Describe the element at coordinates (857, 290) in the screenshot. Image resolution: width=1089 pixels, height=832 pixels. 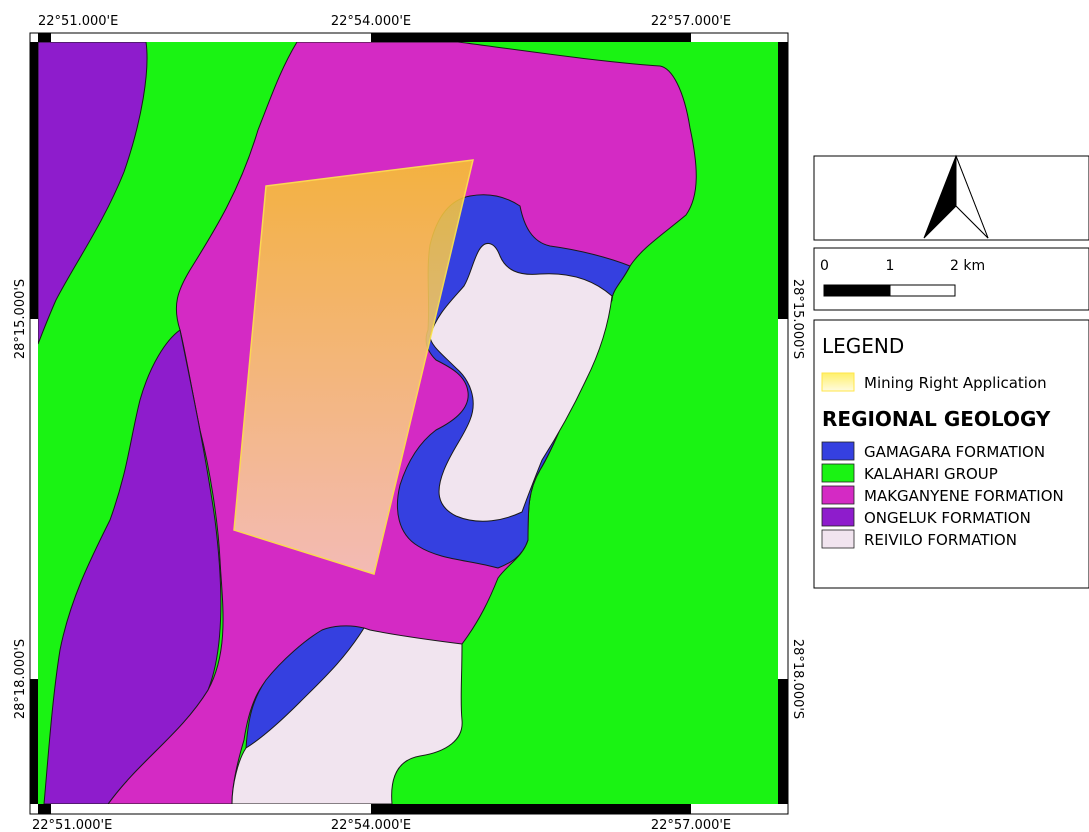
I see `scale-segment-black` at that location.